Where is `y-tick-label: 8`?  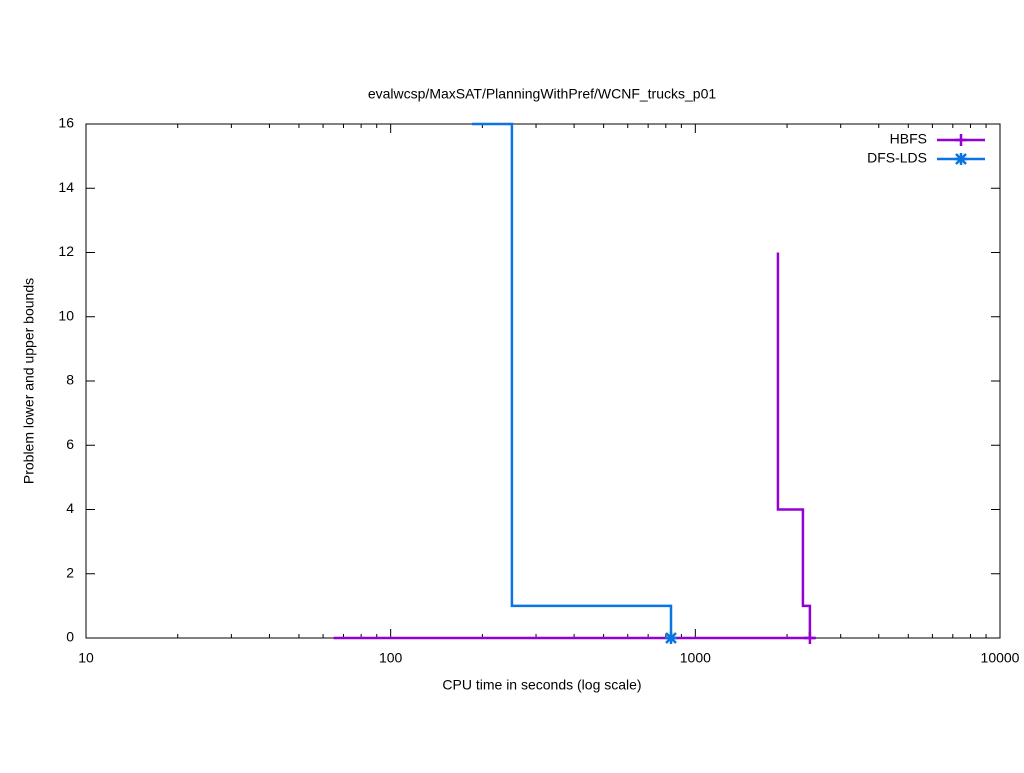 y-tick-label: 8 is located at coordinates (70, 380).